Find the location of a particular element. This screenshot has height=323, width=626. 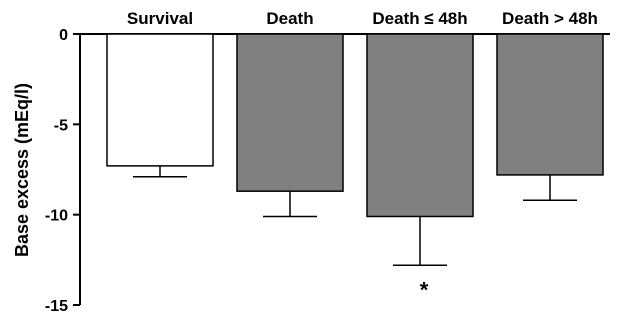

y-axis-title: Base excess (mEq/l) is located at coordinates (22, 170).